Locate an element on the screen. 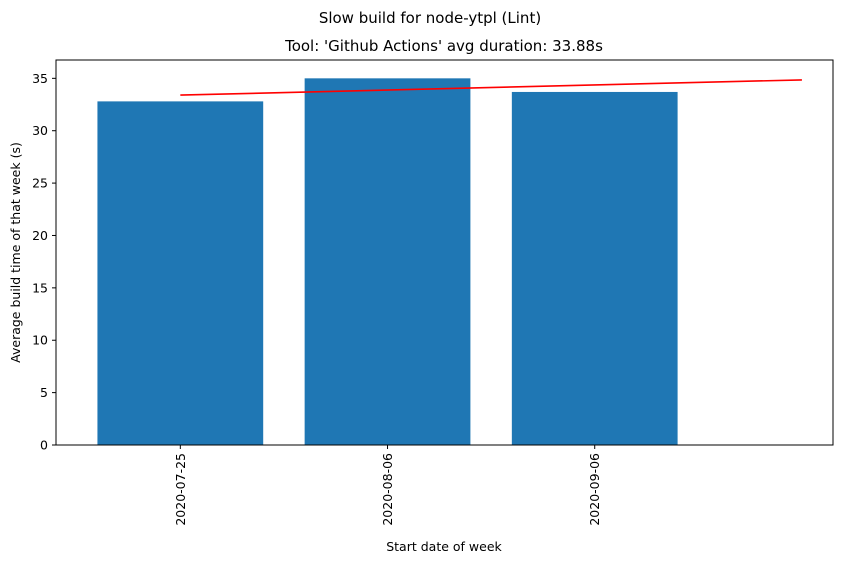 Image resolution: width=841 pixels, height=564 pixels. y-tick-label: 25 is located at coordinates (40, 183).